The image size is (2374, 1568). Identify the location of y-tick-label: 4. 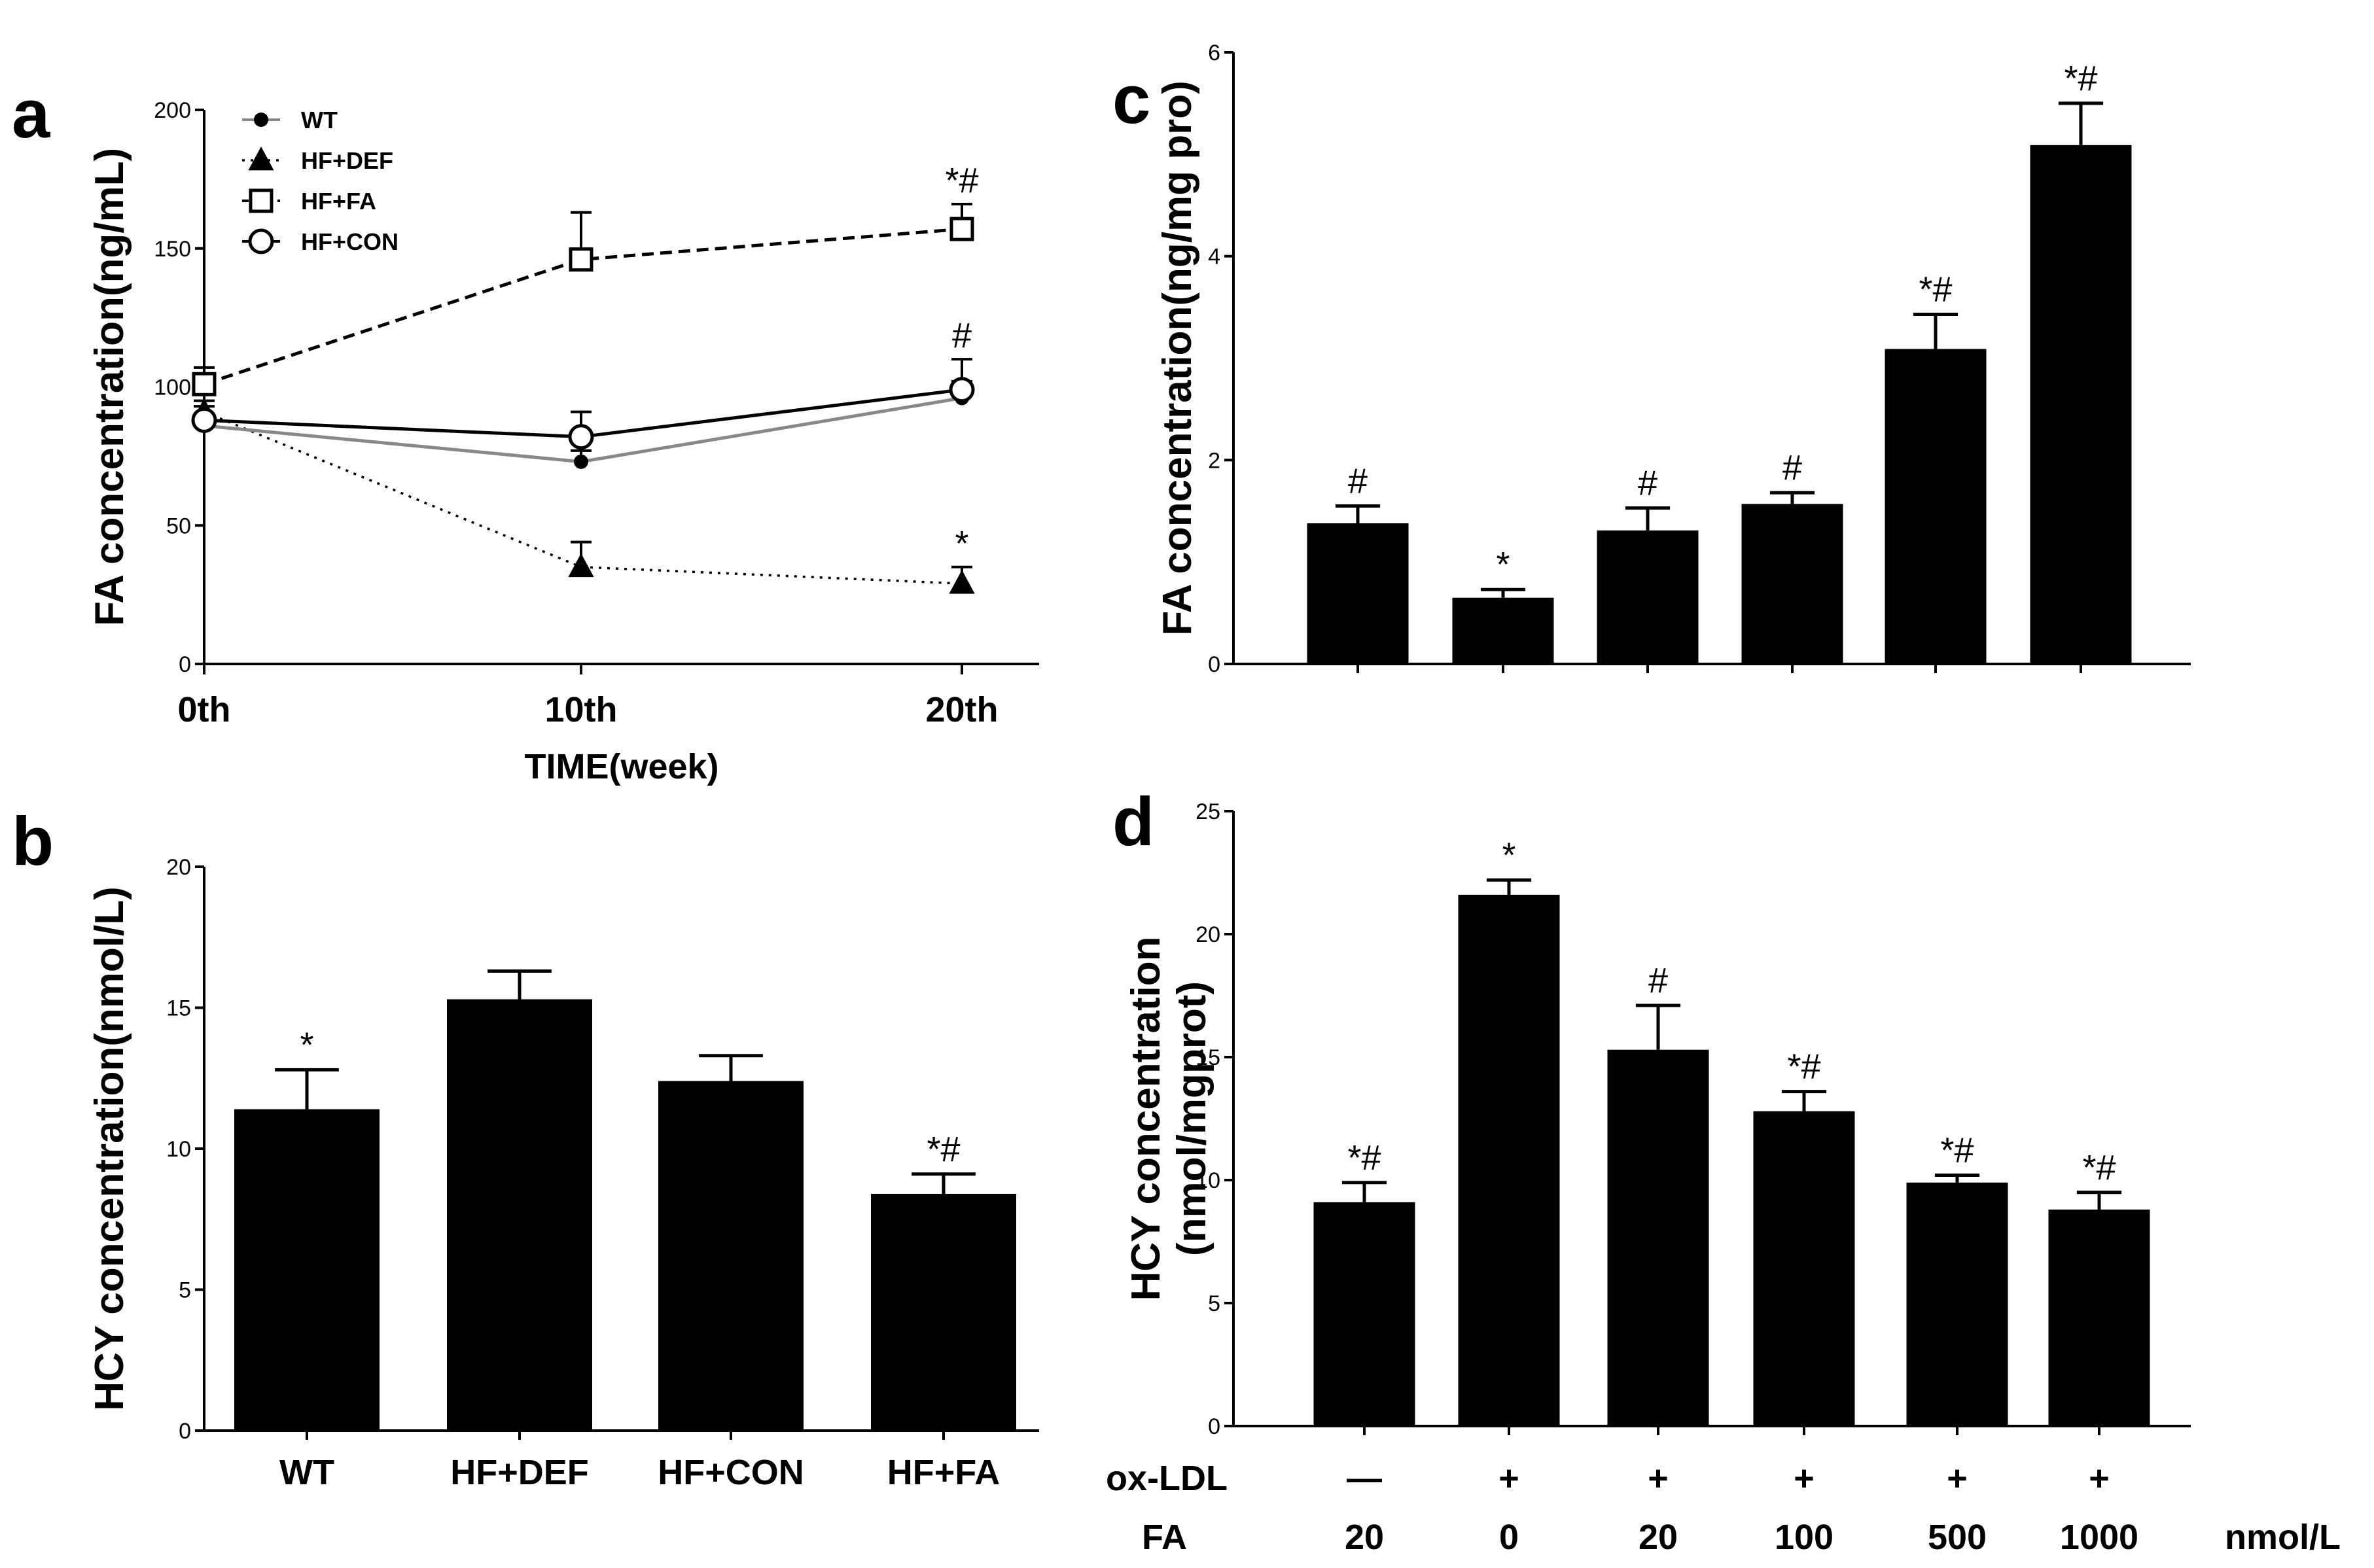
(1214, 257).